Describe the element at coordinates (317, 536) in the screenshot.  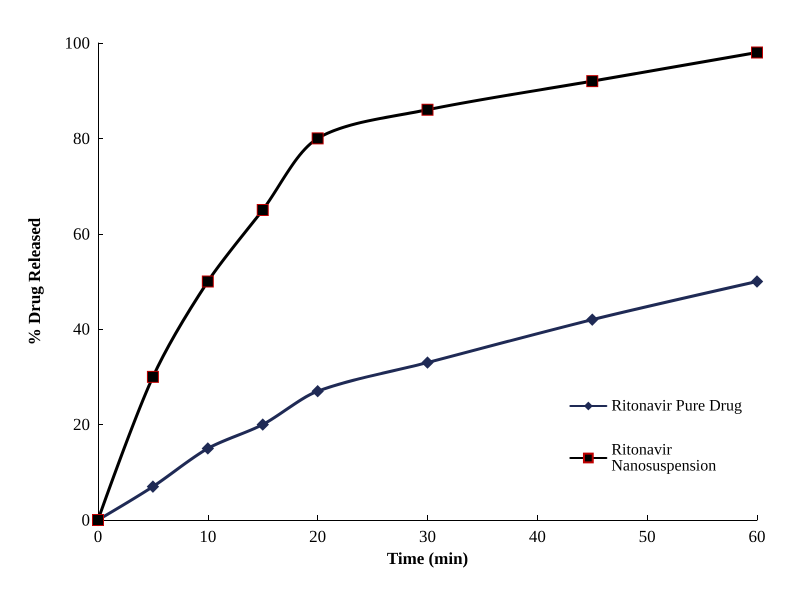
I see `x-tick-label: 20` at that location.